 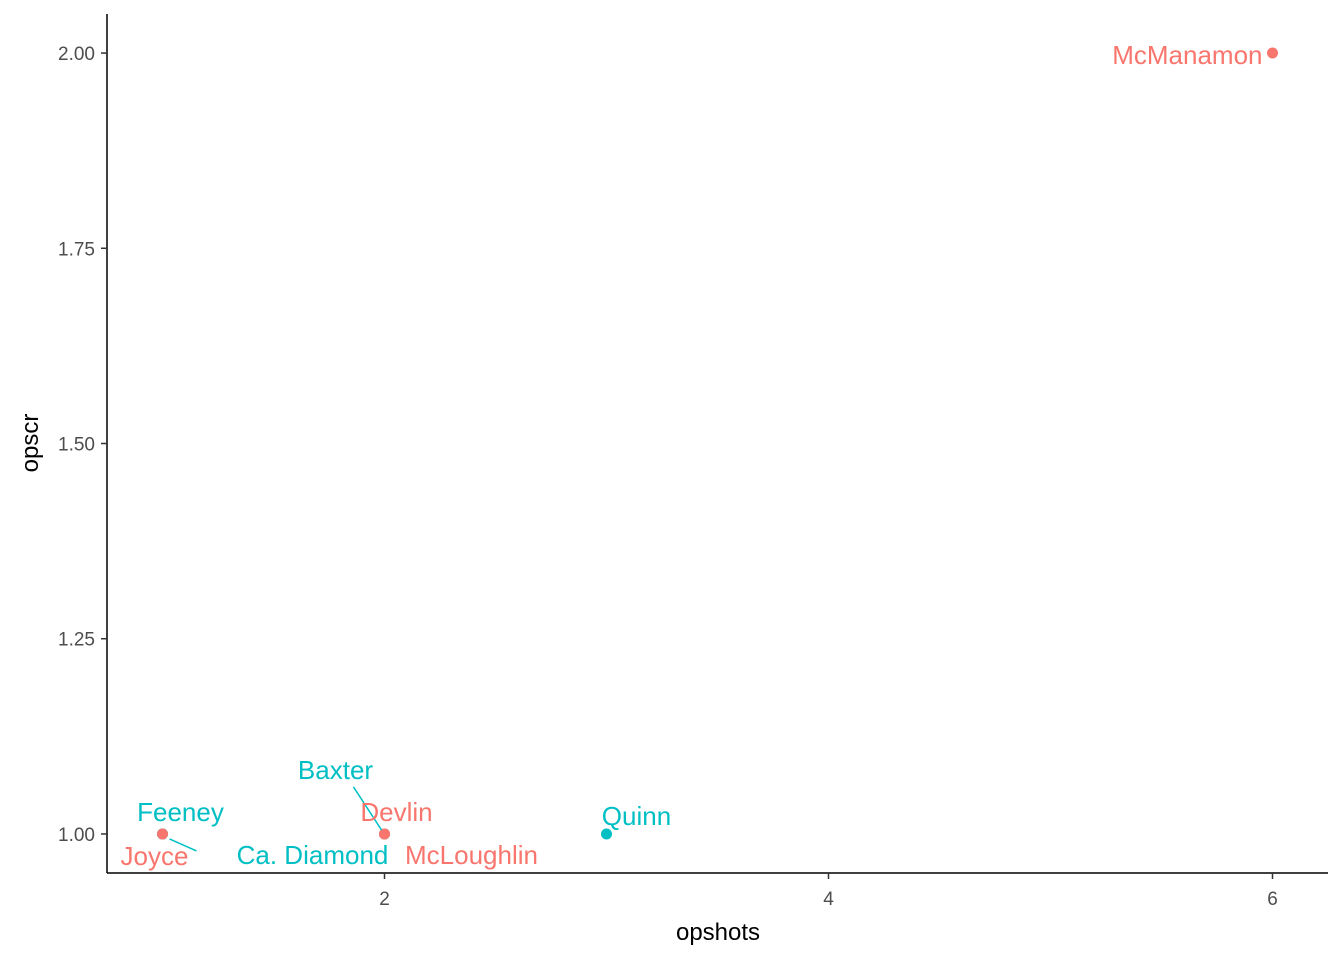 I want to click on point-label-devlin: Devlin, so click(x=396, y=812).